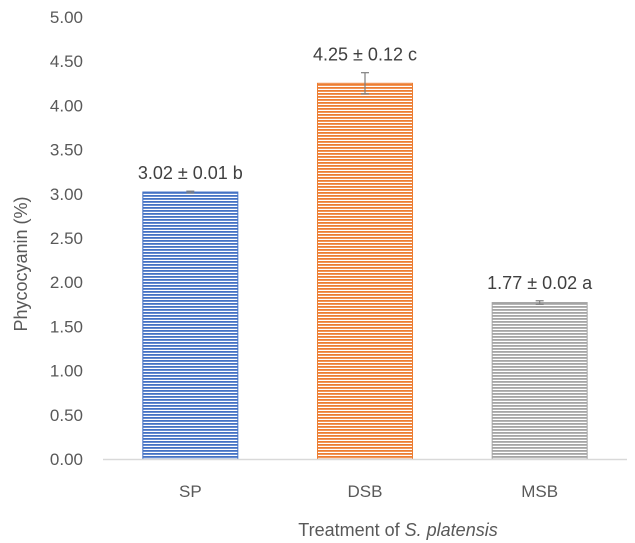 The image size is (635, 543). What do you see at coordinates (66, 326) in the screenshot?
I see `y-tick-label: 1.50` at bounding box center [66, 326].